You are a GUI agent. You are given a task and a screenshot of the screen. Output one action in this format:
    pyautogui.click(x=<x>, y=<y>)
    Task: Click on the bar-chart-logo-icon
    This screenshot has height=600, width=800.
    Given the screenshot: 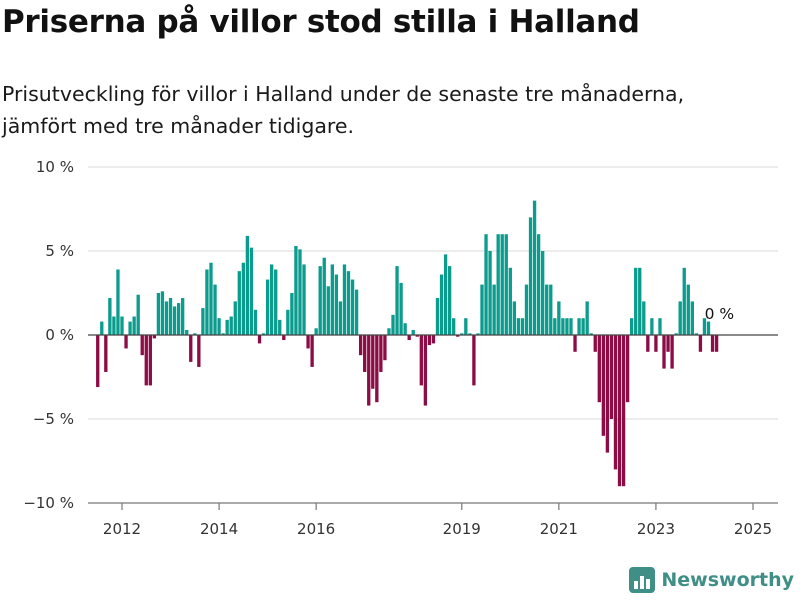 What is the action you would take?
    pyautogui.click(x=642, y=580)
    